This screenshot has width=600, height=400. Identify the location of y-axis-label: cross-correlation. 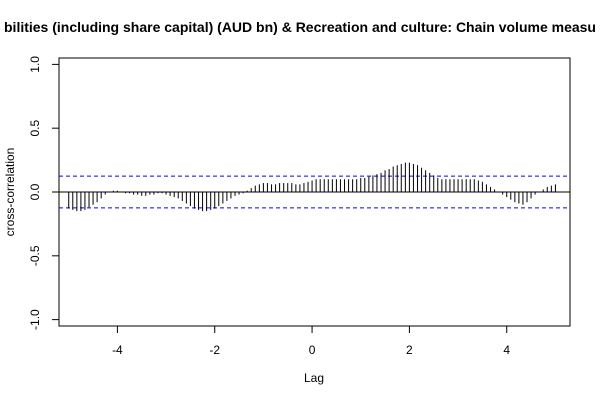
(10, 192).